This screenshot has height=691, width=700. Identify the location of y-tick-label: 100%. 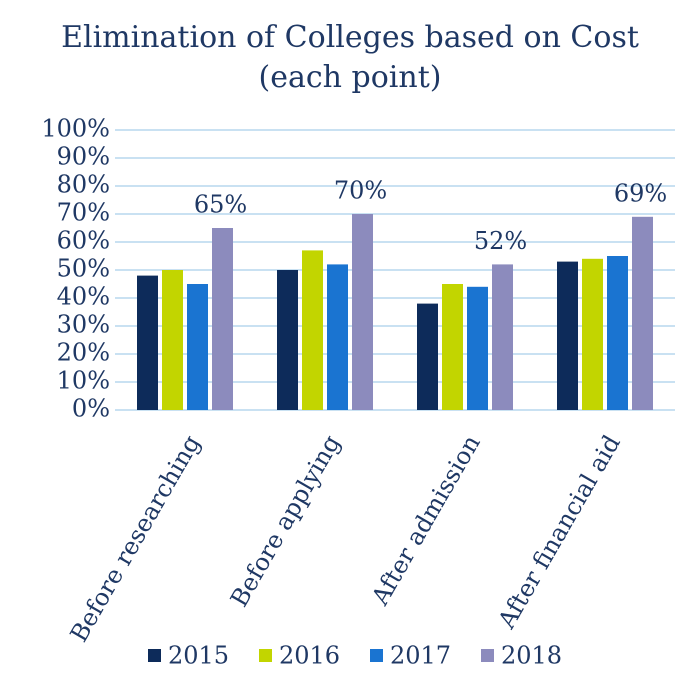
(75, 129).